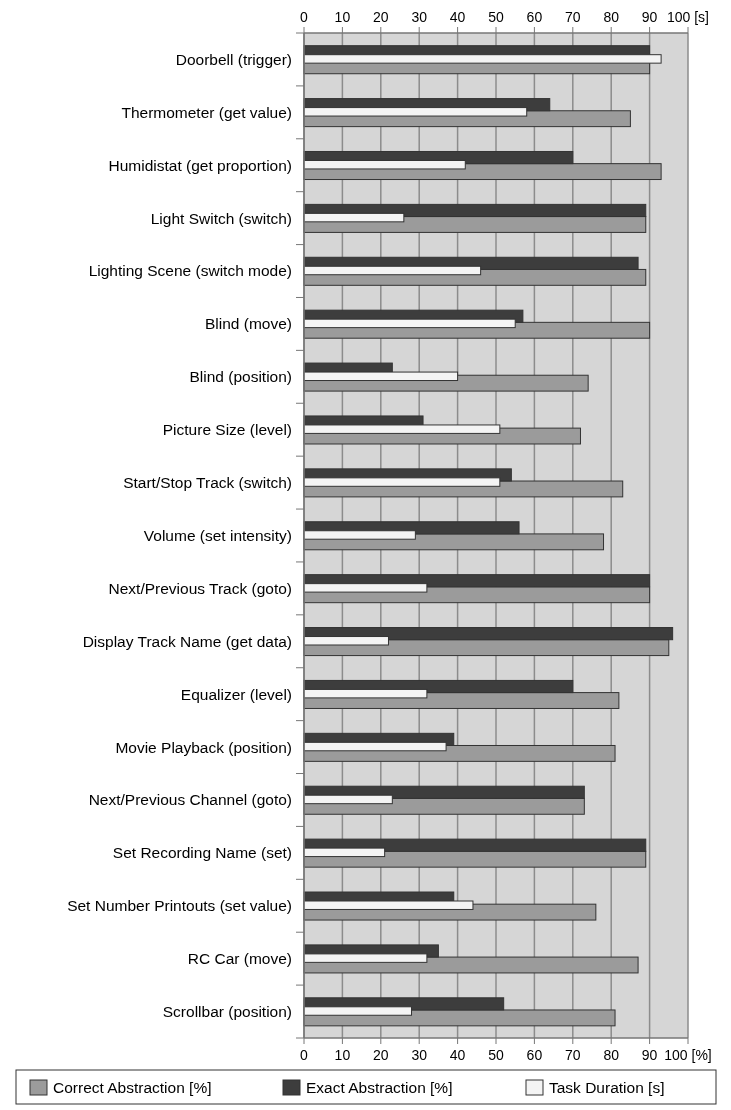 This screenshot has height=1110, width=731. Describe the element at coordinates (381, 1055) in the screenshot. I see `x-tick-label: 20` at that location.